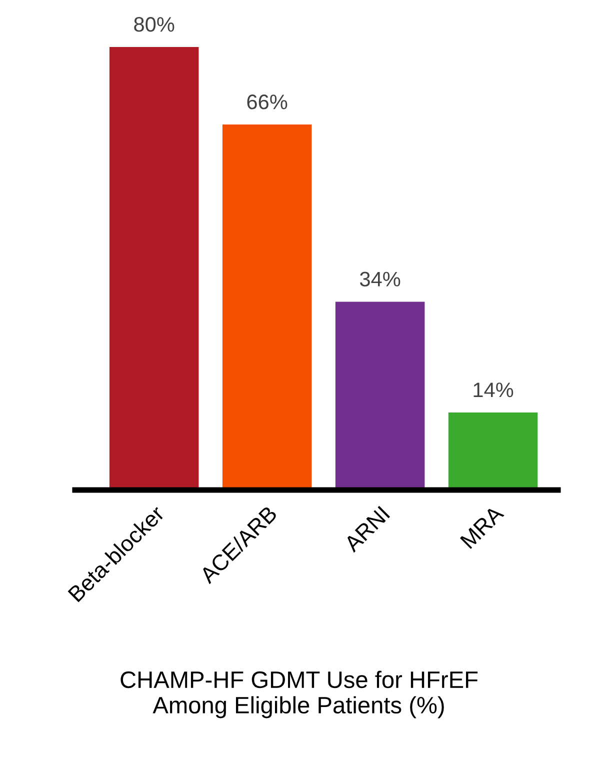 This screenshot has width=598, height=759. I want to click on x-axis-title: CHAMP-HF GDMT Use for HFrEF Among Eligible Patients (%), so click(299, 694).